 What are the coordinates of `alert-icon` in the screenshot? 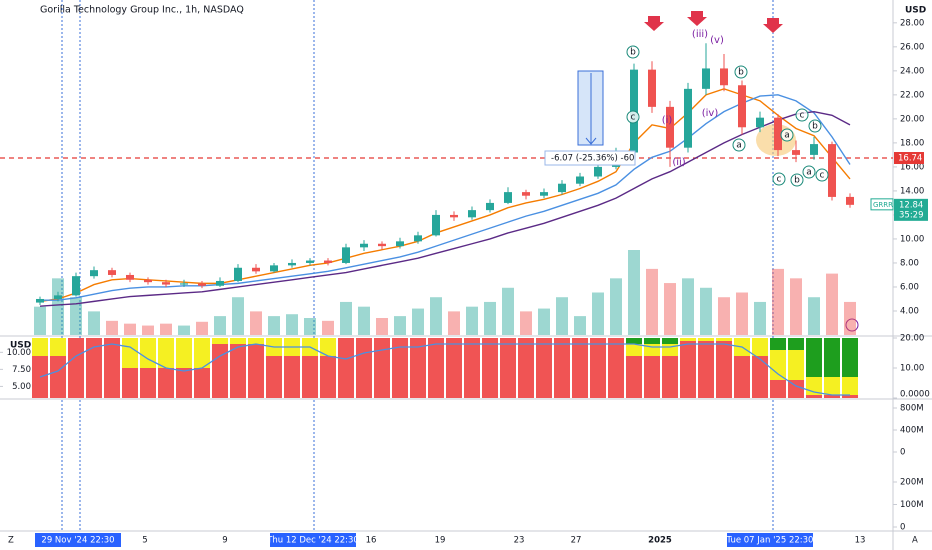 It's located at (852, 325).